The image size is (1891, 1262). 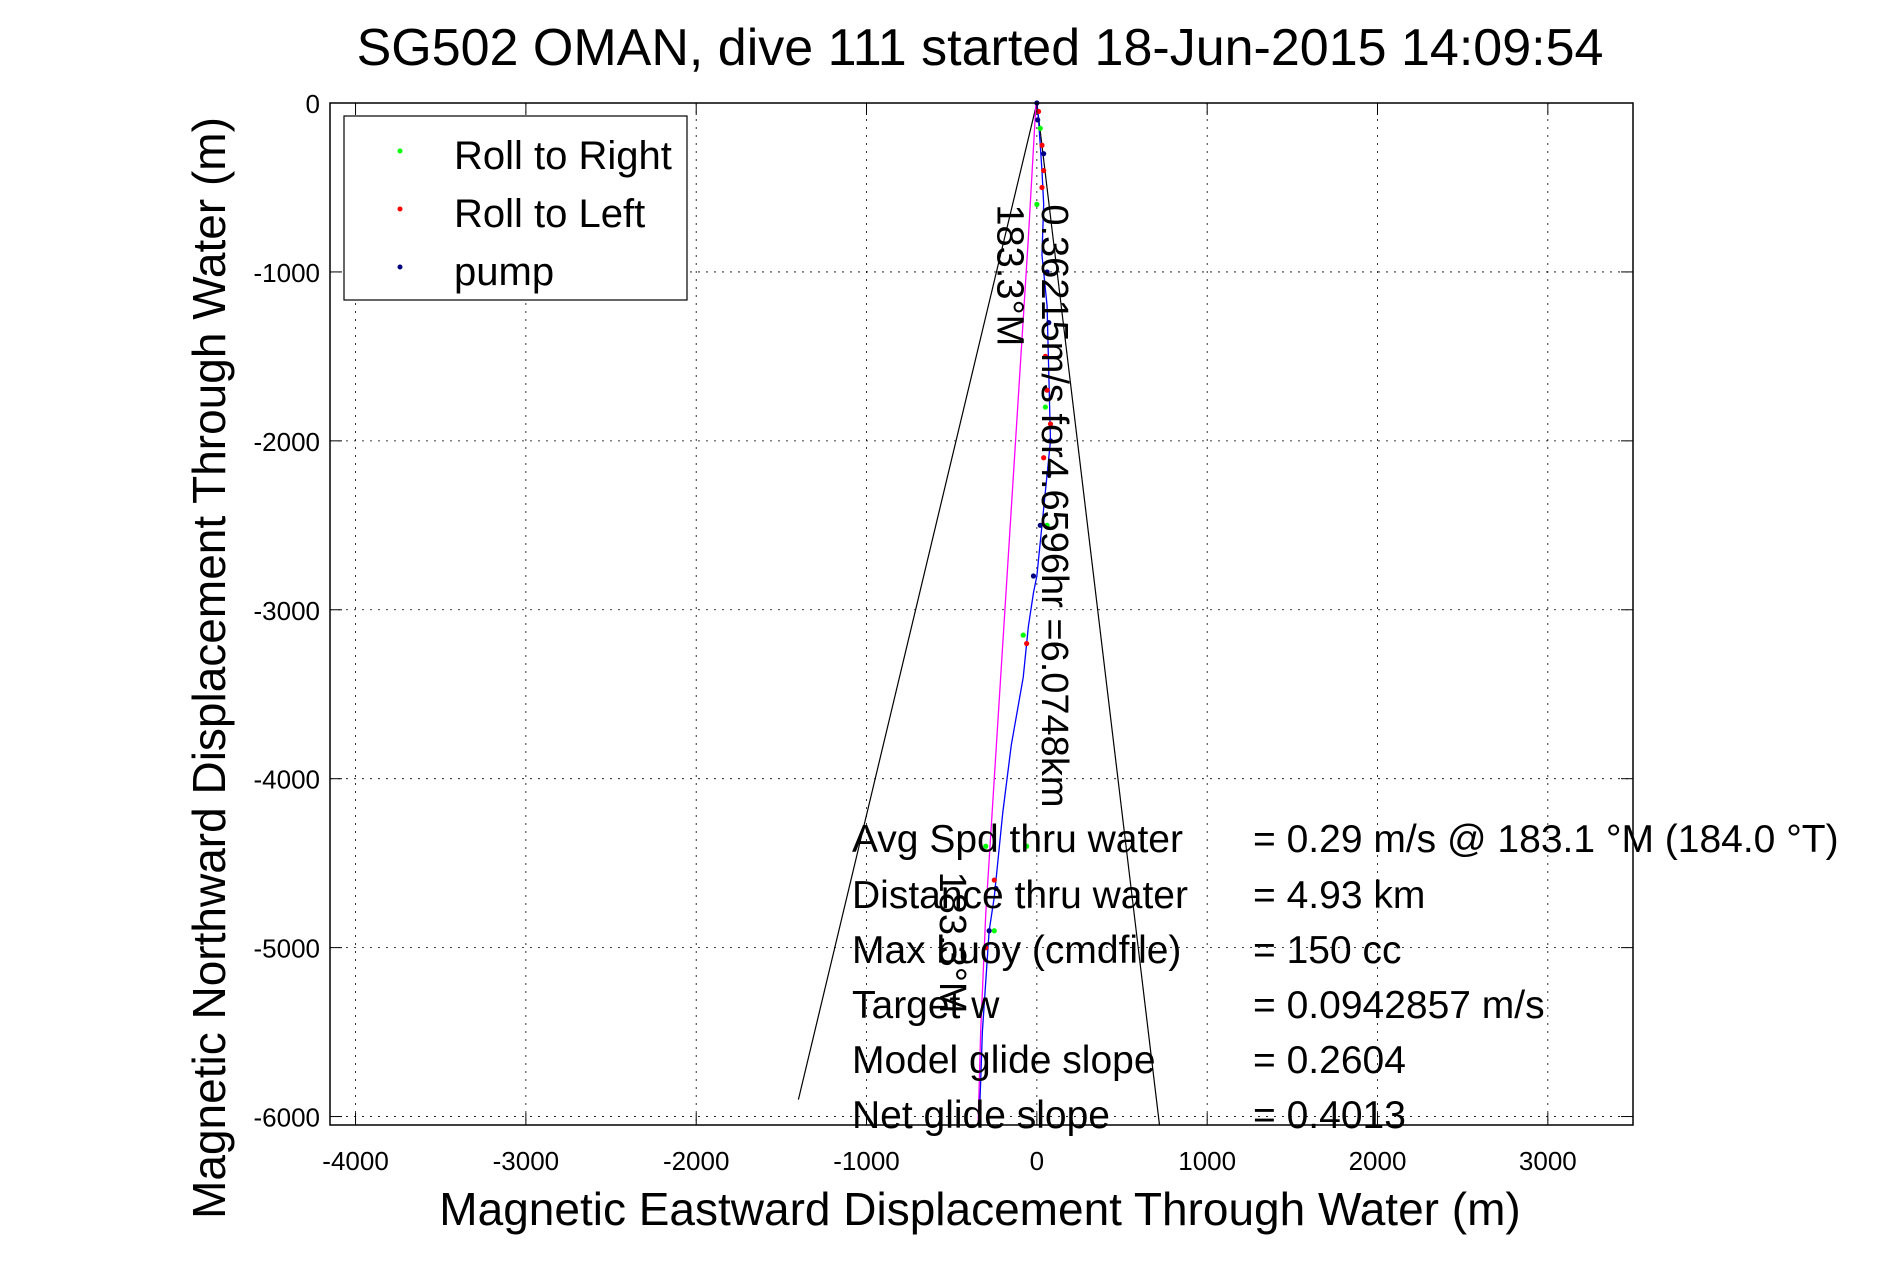 What do you see at coordinates (1329, 1115) in the screenshot?
I see `stat-value-net-glide-slope: = 0.4013` at bounding box center [1329, 1115].